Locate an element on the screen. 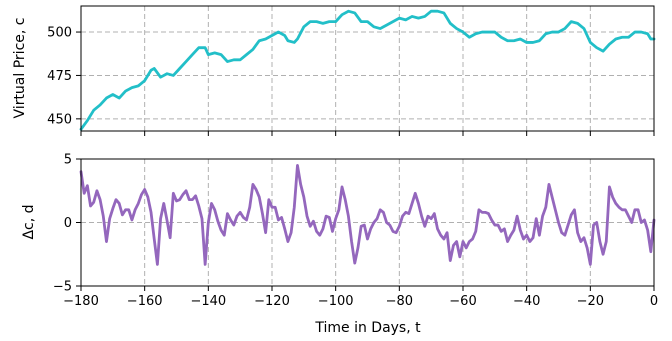 This screenshot has height=341, width=672. delta-x-tick-label: −120 is located at coordinates (272, 301).